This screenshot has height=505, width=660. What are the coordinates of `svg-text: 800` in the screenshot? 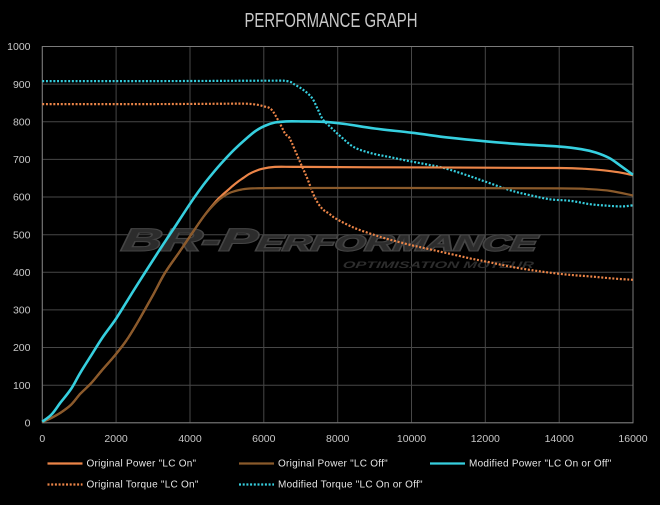 It's located at (22, 123).